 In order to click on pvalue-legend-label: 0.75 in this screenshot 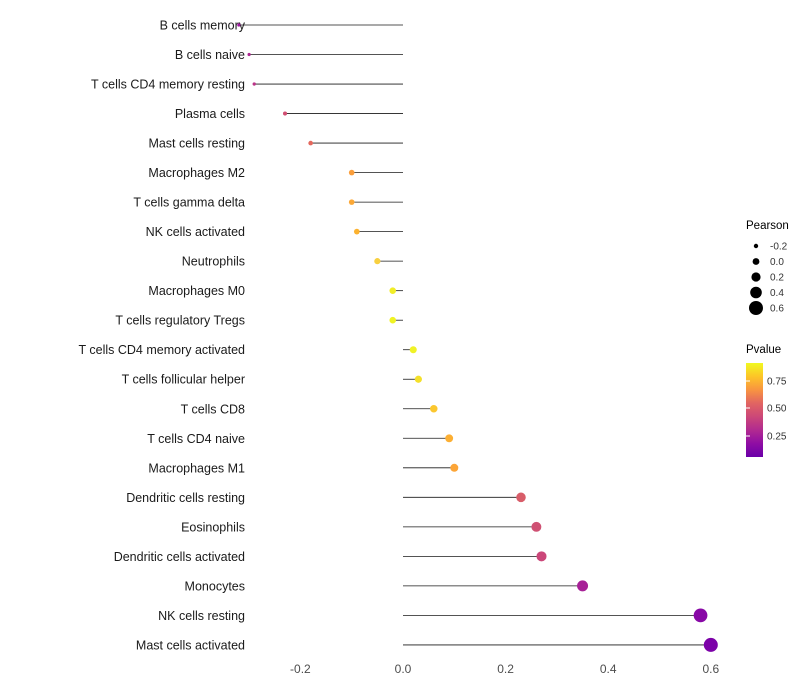, I will do `click(777, 382)`.